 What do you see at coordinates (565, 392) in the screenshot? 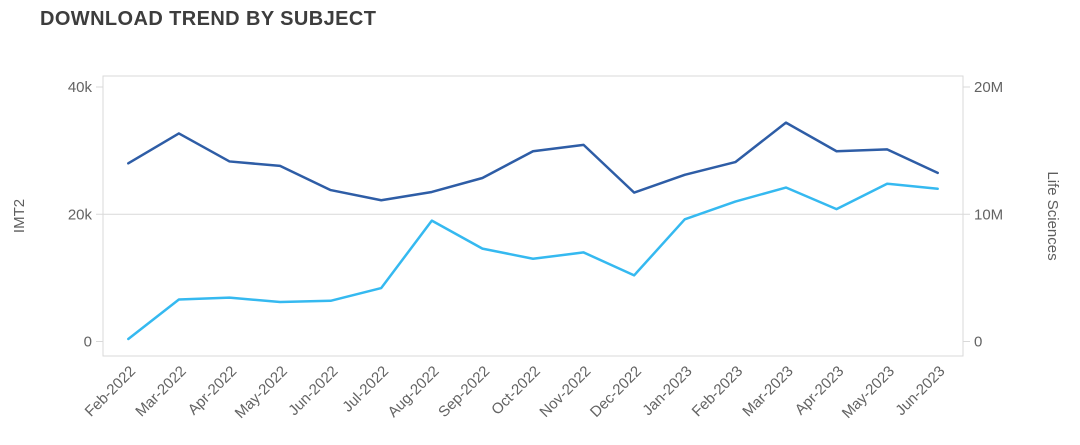
I see `x-axis-tick-label: Nov-2022` at bounding box center [565, 392].